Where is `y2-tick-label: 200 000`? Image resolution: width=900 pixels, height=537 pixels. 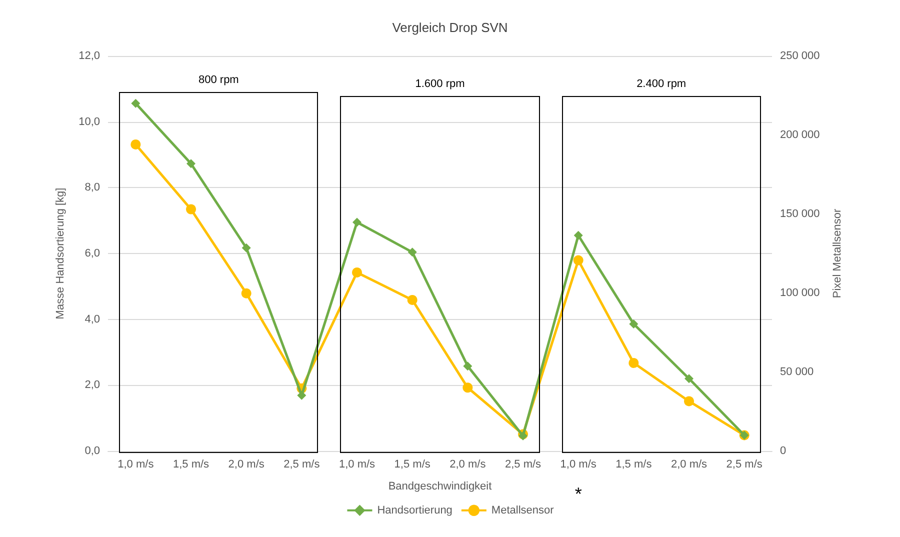
y2-tick-label: 200 000 is located at coordinates (800, 135).